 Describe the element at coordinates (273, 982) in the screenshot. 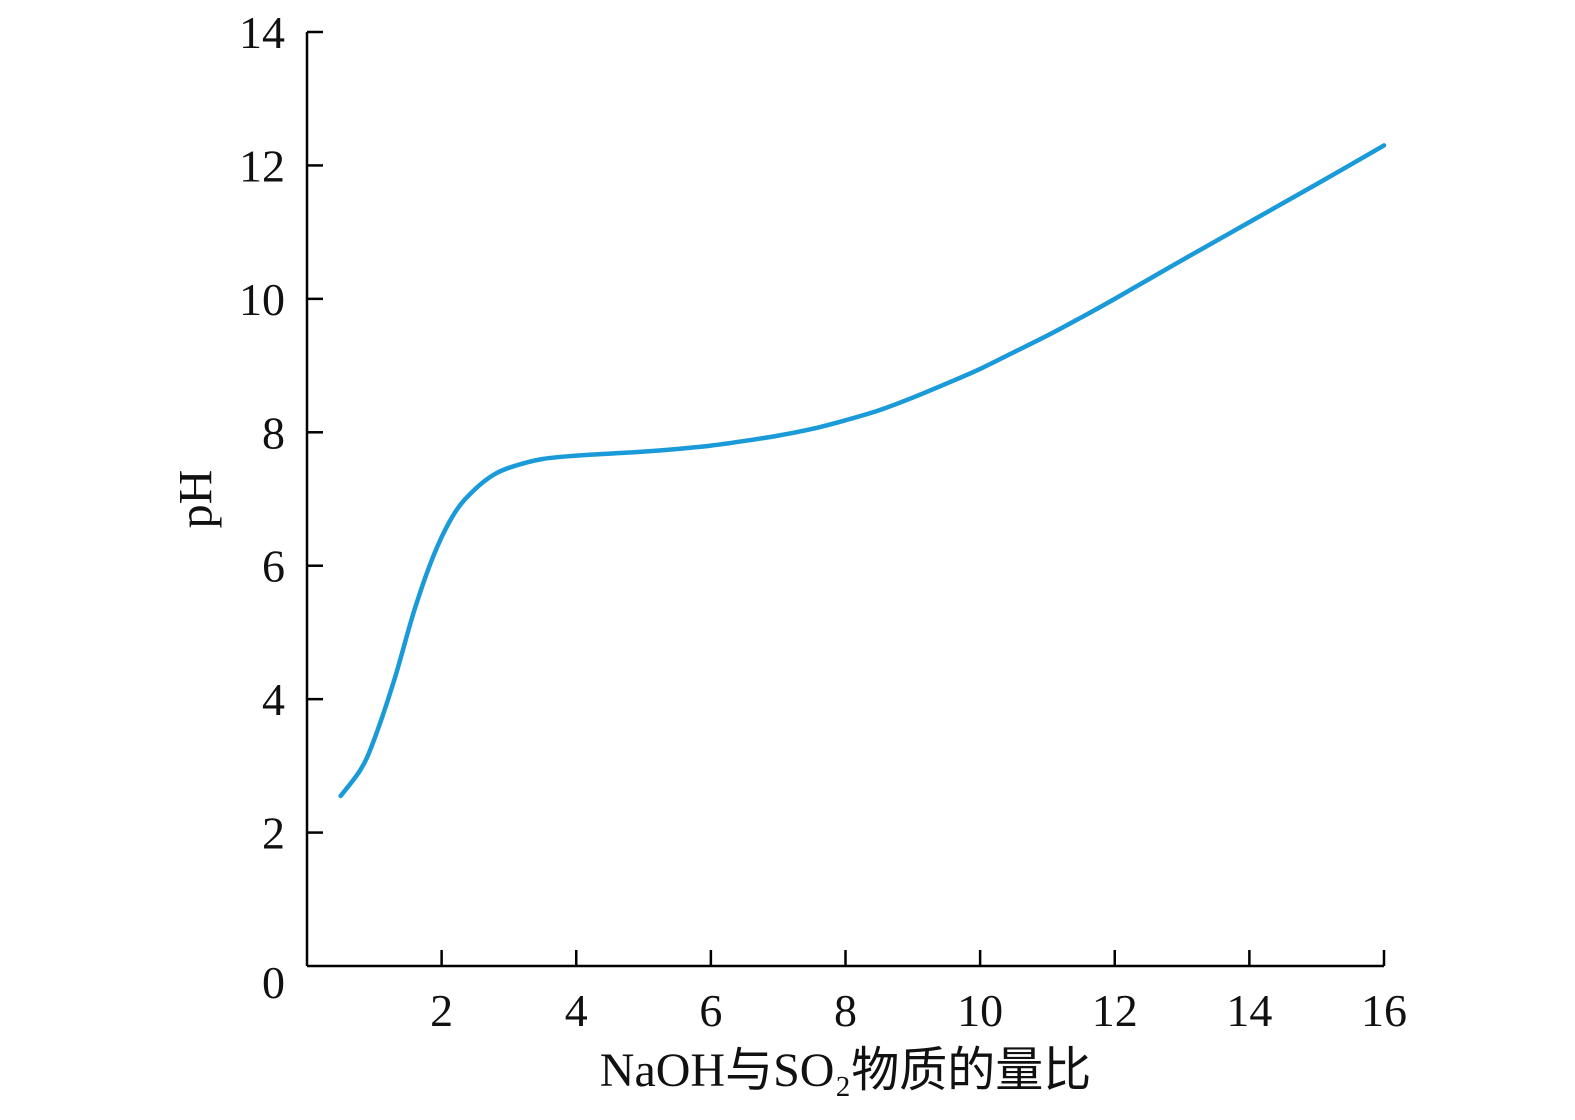

I see `origin-label: 0` at that location.